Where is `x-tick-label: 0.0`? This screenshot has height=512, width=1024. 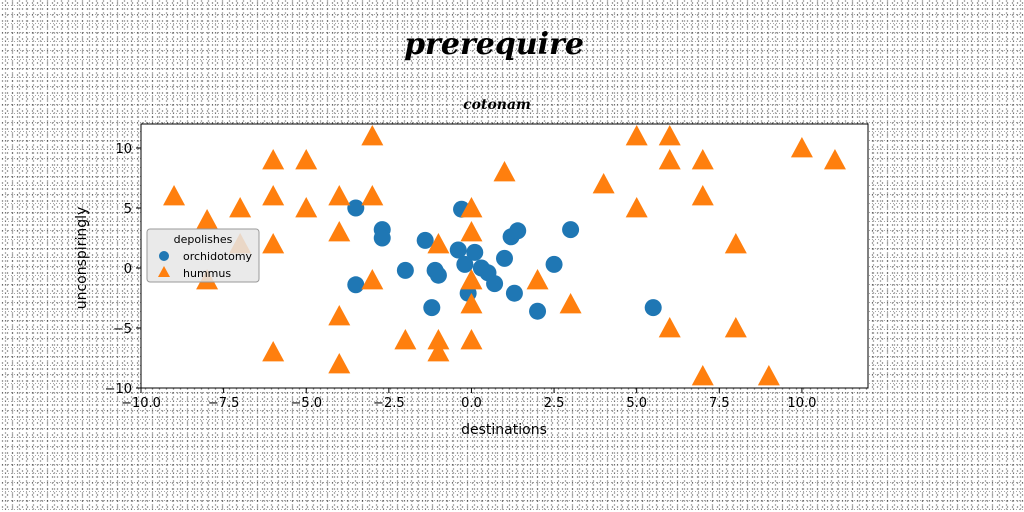
x-tick-label: 0.0 is located at coordinates (471, 403).